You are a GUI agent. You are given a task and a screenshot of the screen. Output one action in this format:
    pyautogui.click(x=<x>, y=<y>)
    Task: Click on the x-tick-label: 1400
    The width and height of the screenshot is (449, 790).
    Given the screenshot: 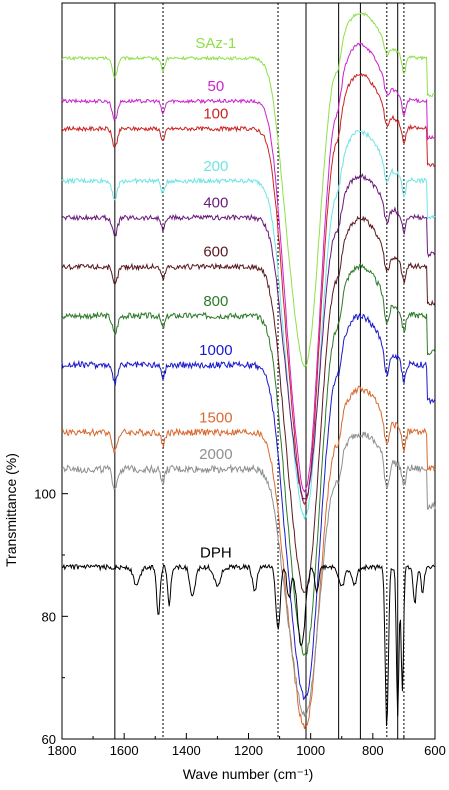 What is the action you would take?
    pyautogui.click(x=186, y=750)
    